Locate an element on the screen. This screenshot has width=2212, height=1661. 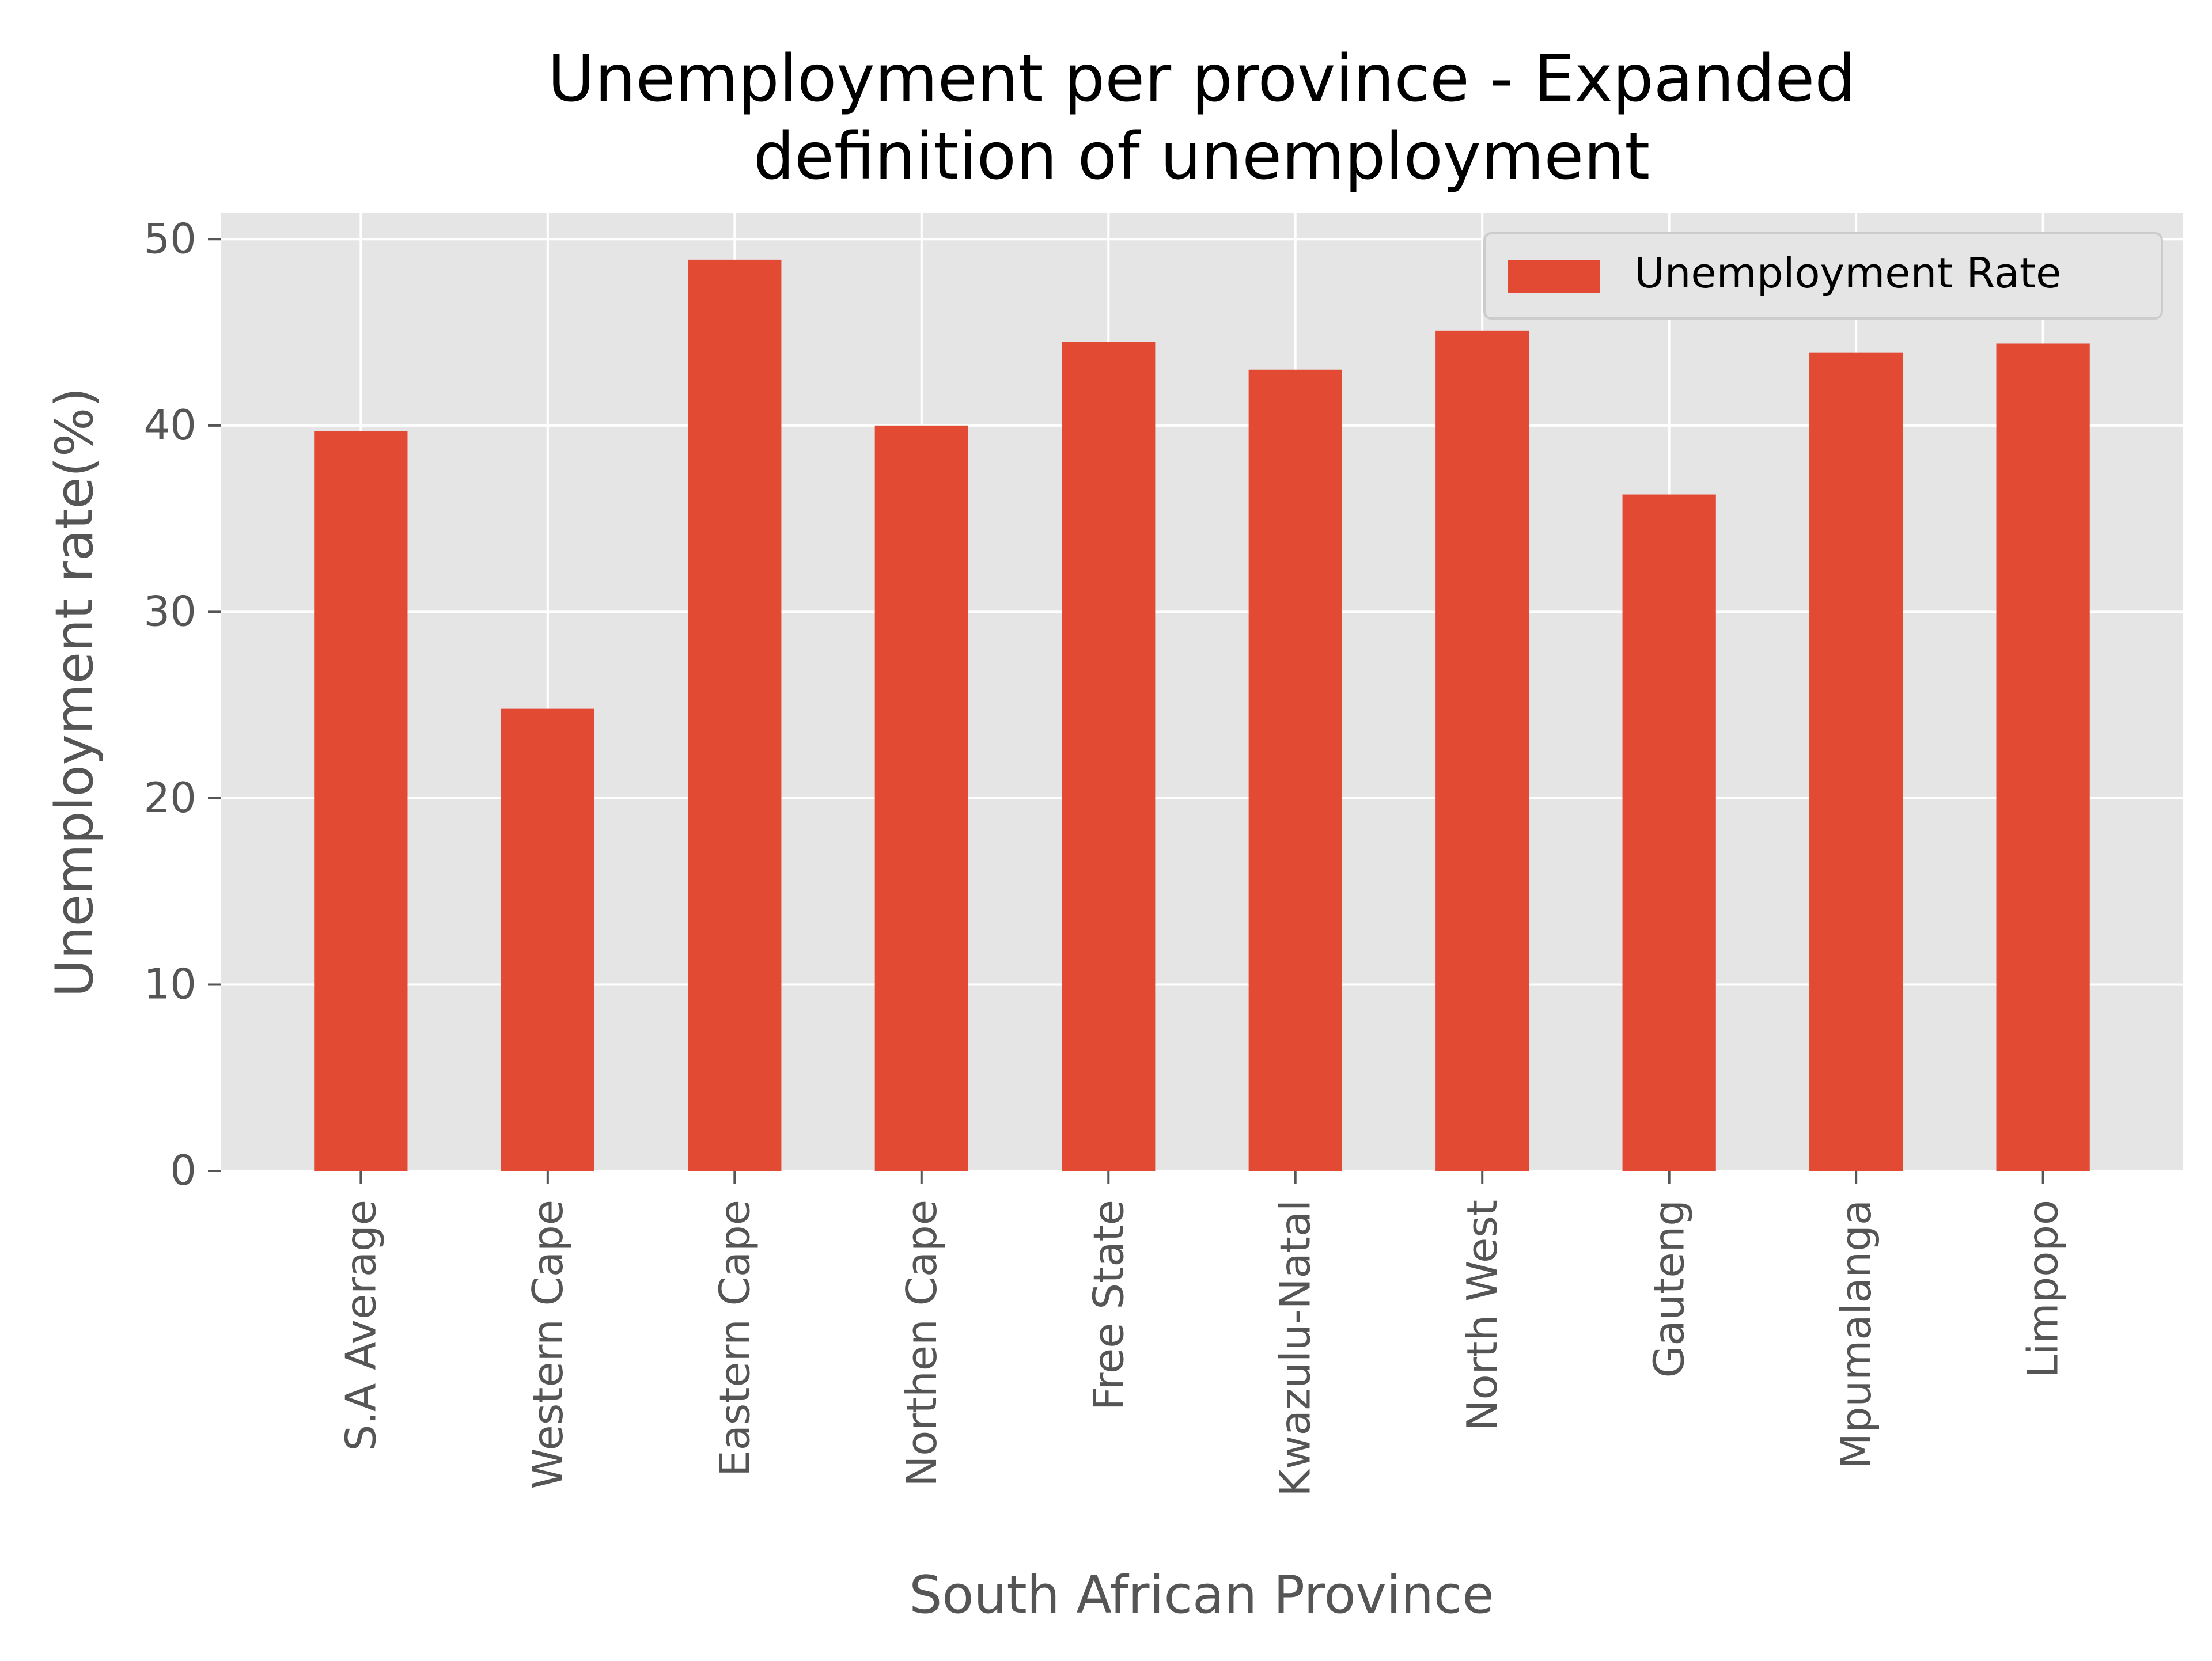
y-axis: 0 10 20 30 40 50 is located at coordinates (182, 704).